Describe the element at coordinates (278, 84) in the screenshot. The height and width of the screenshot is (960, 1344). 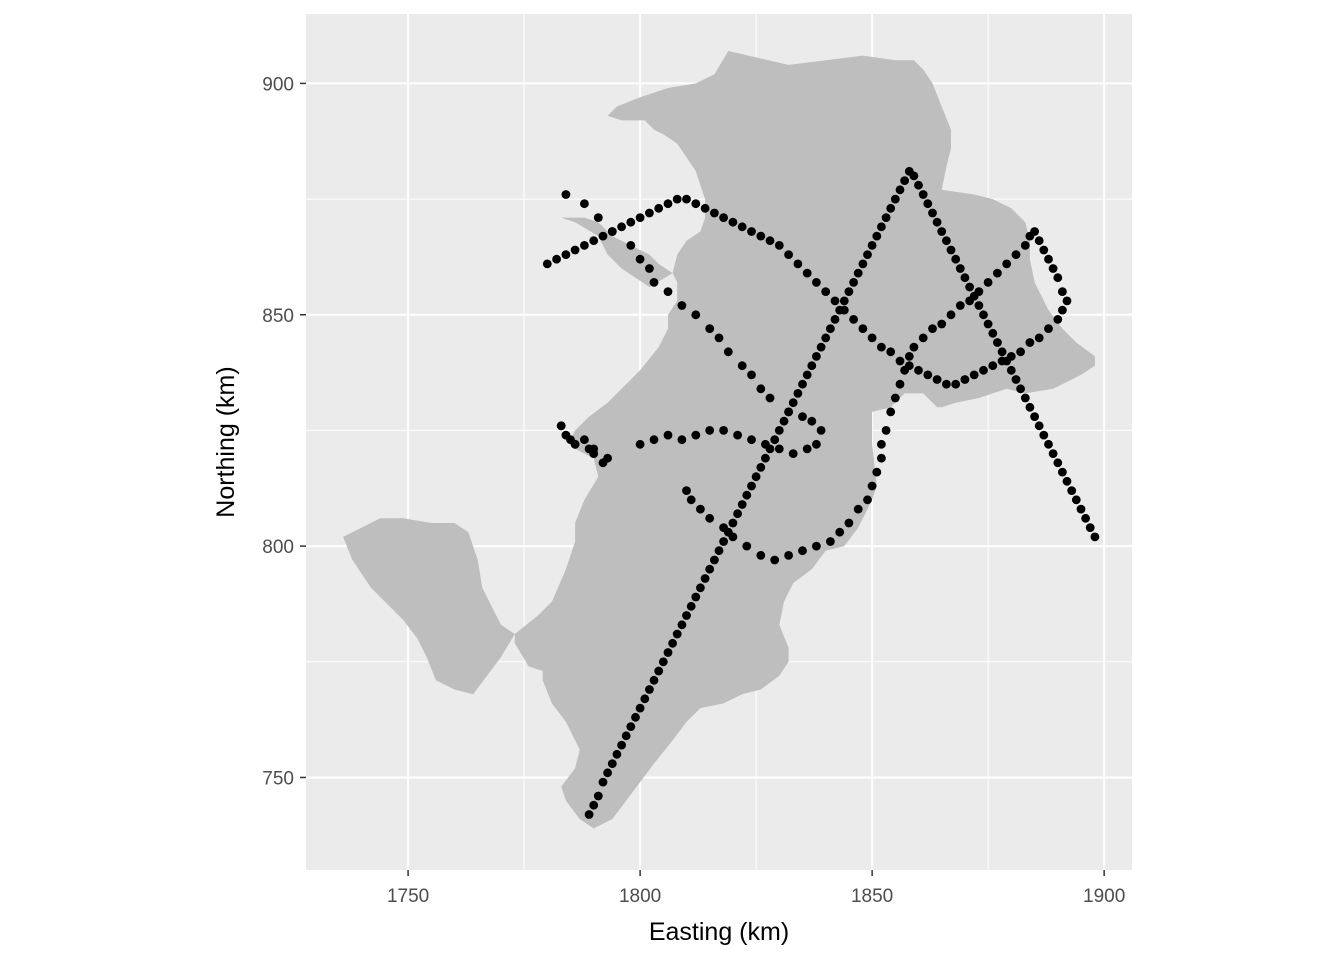
I see `y-tick-label: 900` at that location.